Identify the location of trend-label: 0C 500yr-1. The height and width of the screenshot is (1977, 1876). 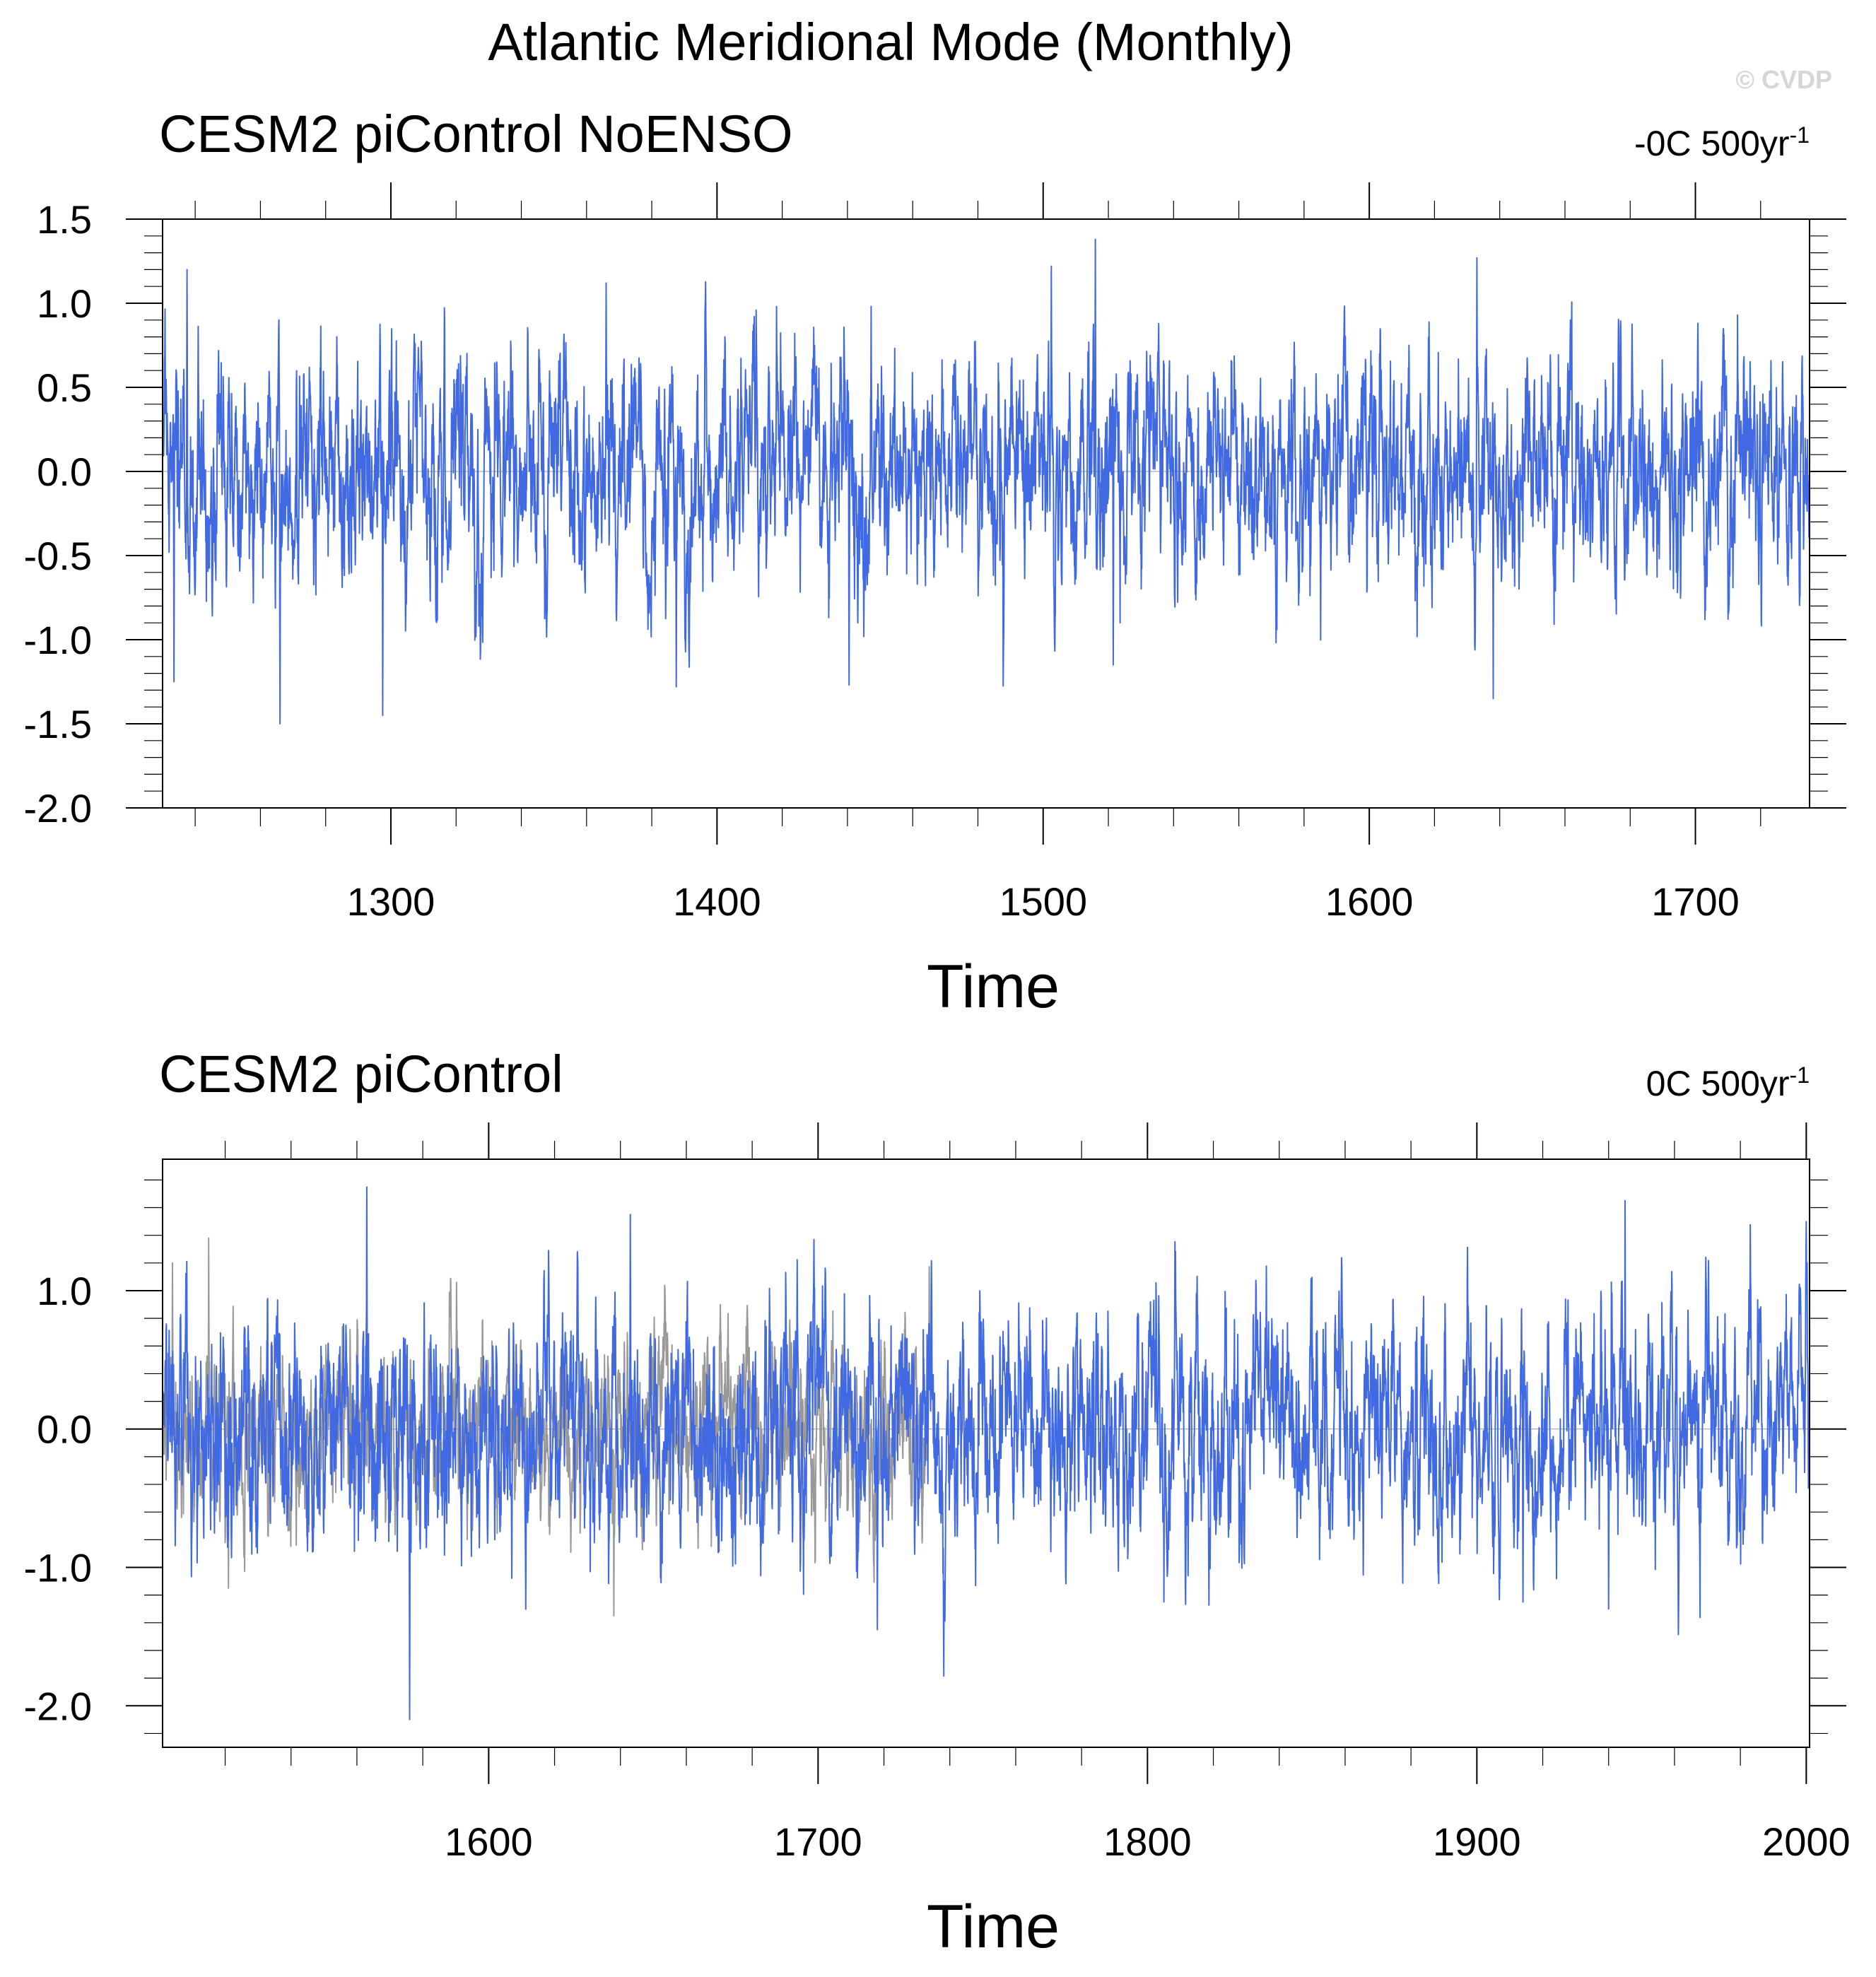
(1728, 1082).